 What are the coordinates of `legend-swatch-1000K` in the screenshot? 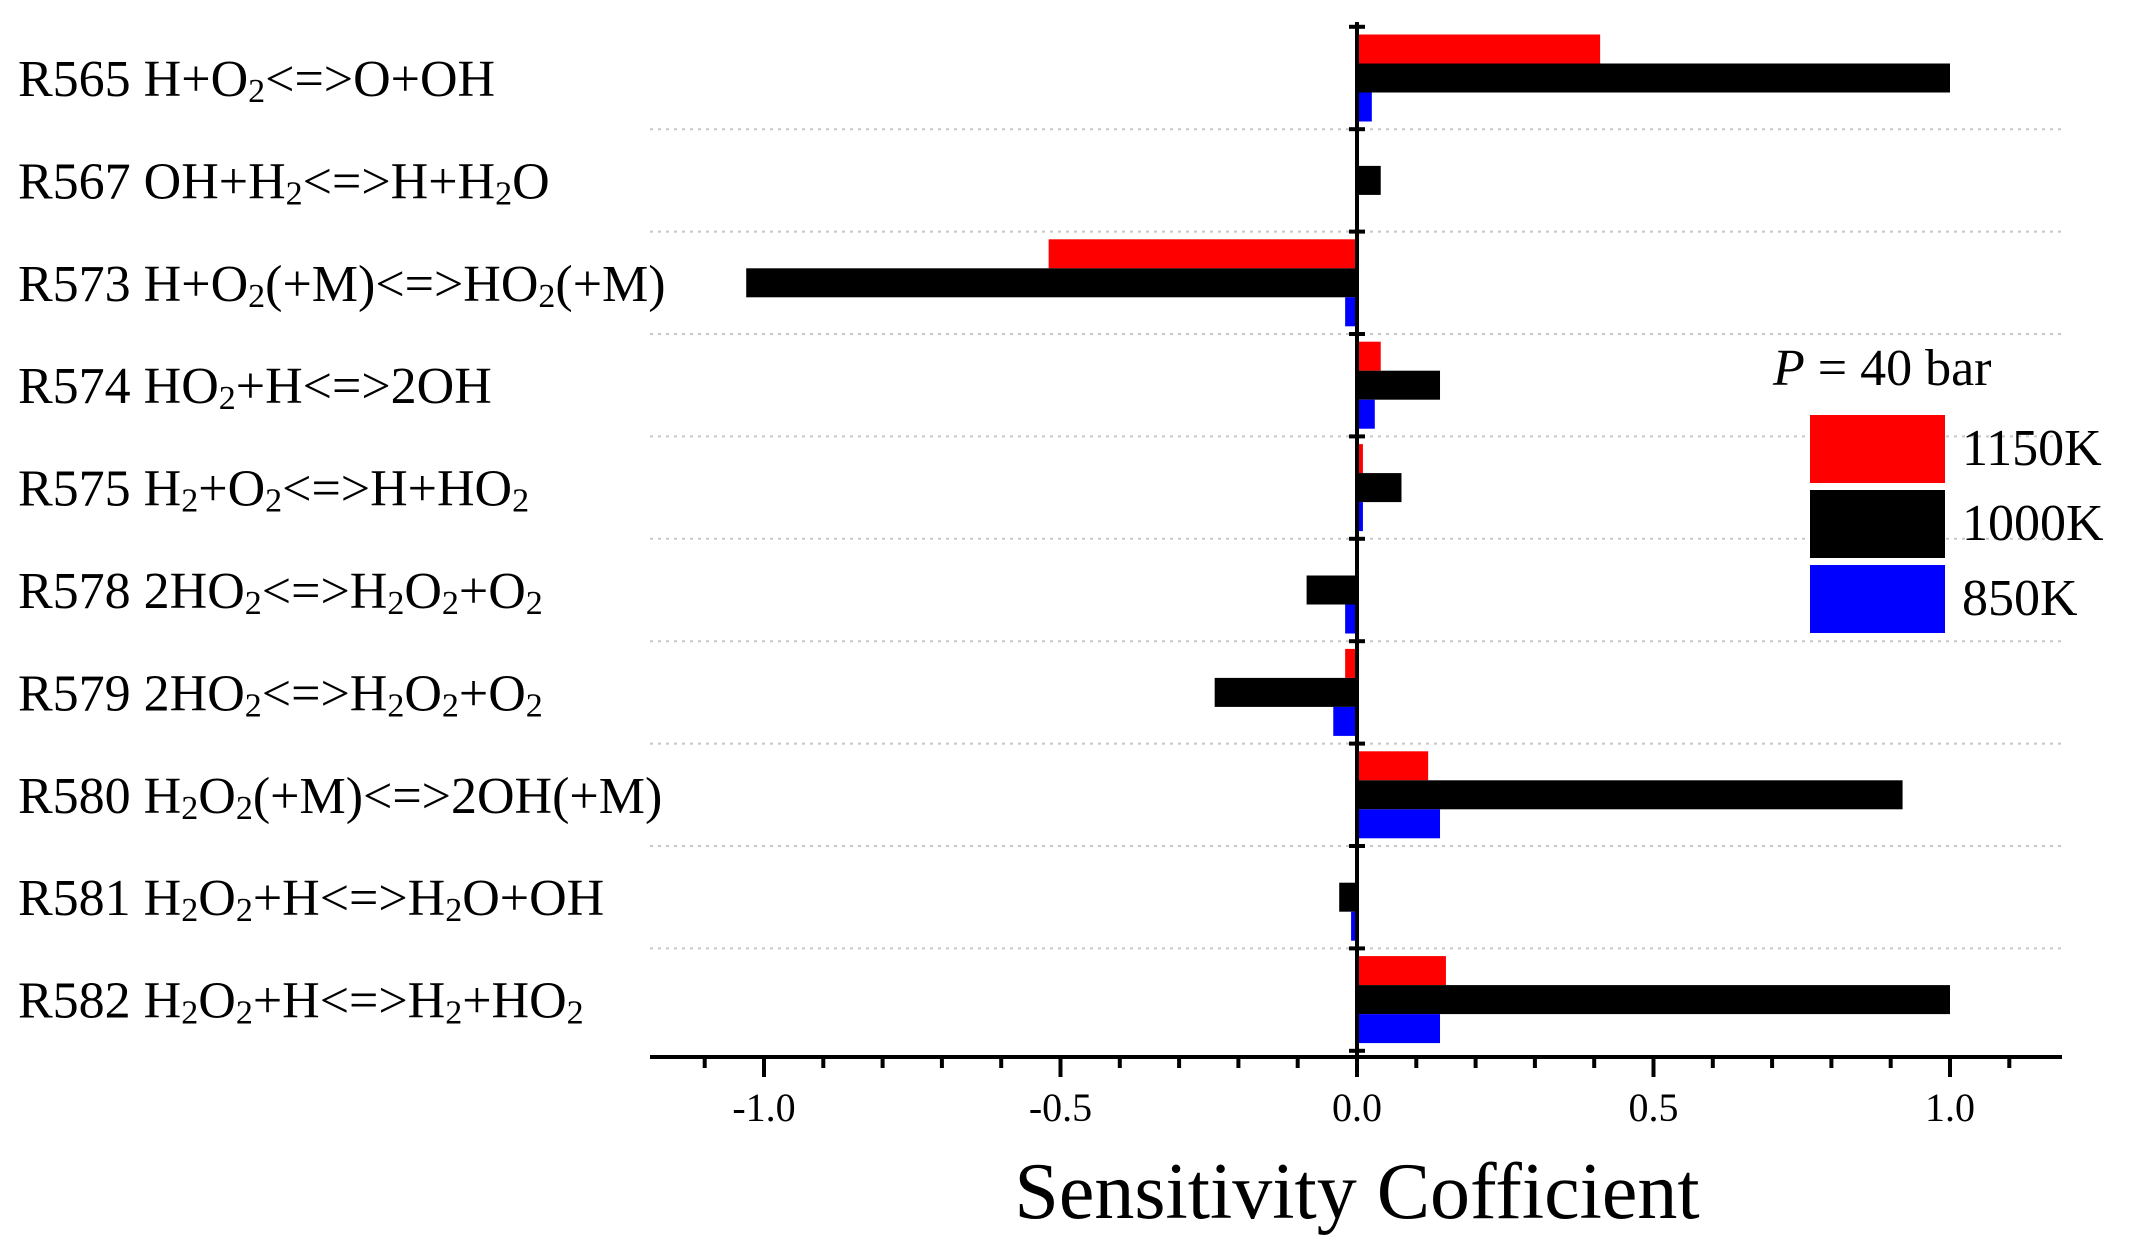 It's located at (1877, 524).